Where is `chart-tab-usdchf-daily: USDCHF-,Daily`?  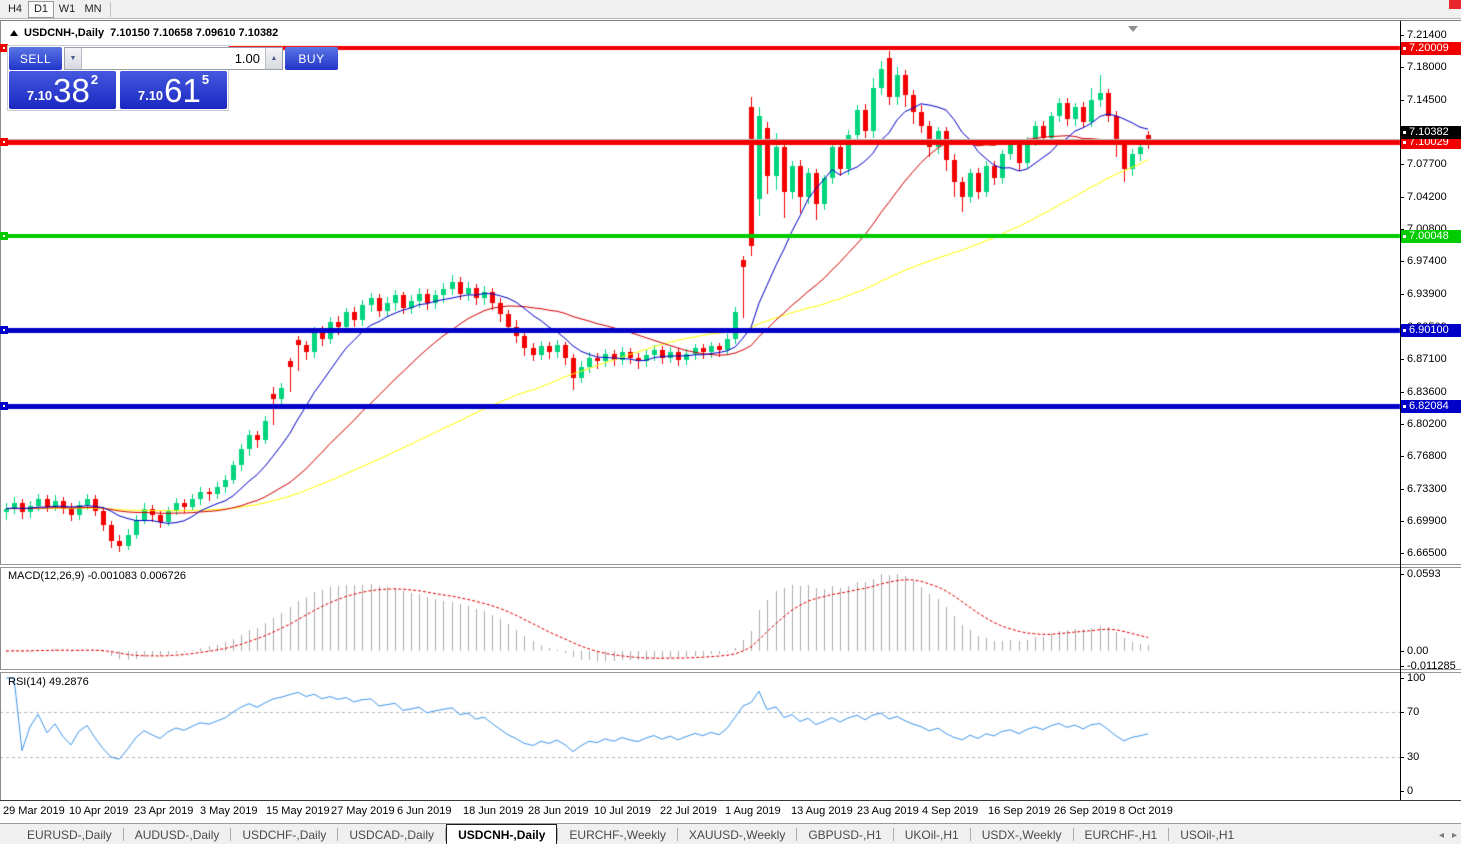 chart-tab-usdchf-daily: USDCHF-,Daily is located at coordinates (284, 834).